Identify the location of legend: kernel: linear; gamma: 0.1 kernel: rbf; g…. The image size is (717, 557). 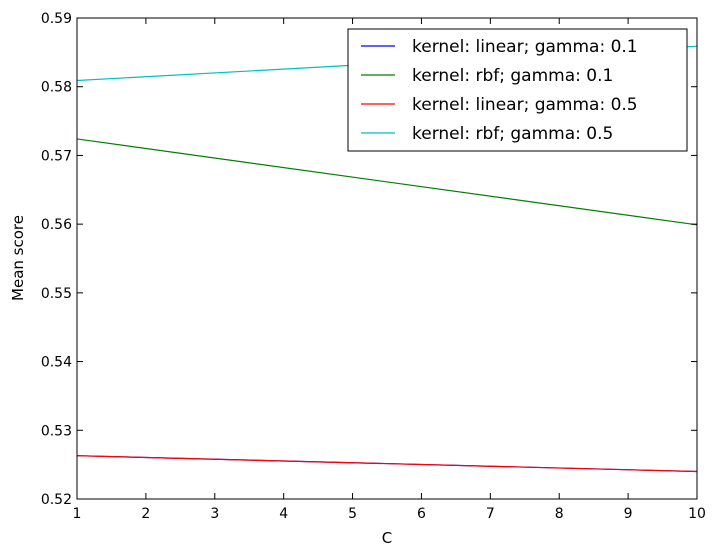
(517, 90).